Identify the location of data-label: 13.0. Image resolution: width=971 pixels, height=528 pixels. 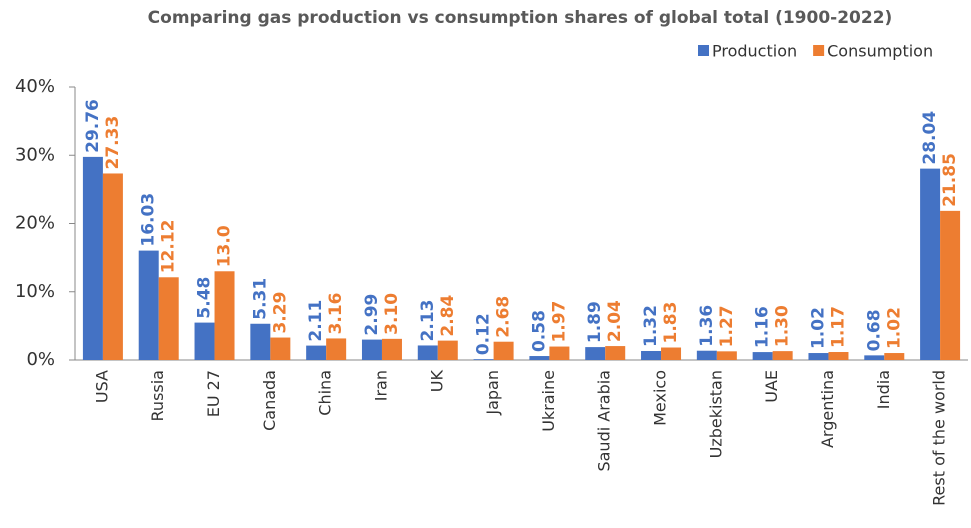
(225, 246).